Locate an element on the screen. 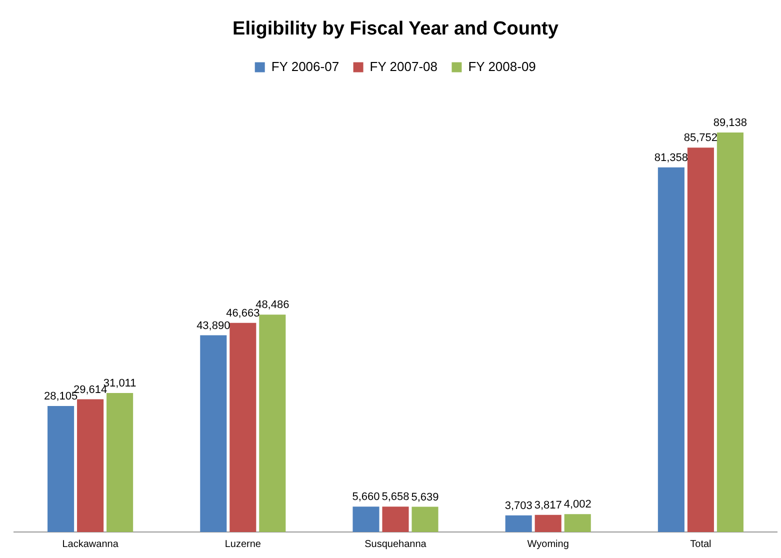 The width and height of the screenshot is (781, 558). data-label: 3,817 is located at coordinates (548, 505).